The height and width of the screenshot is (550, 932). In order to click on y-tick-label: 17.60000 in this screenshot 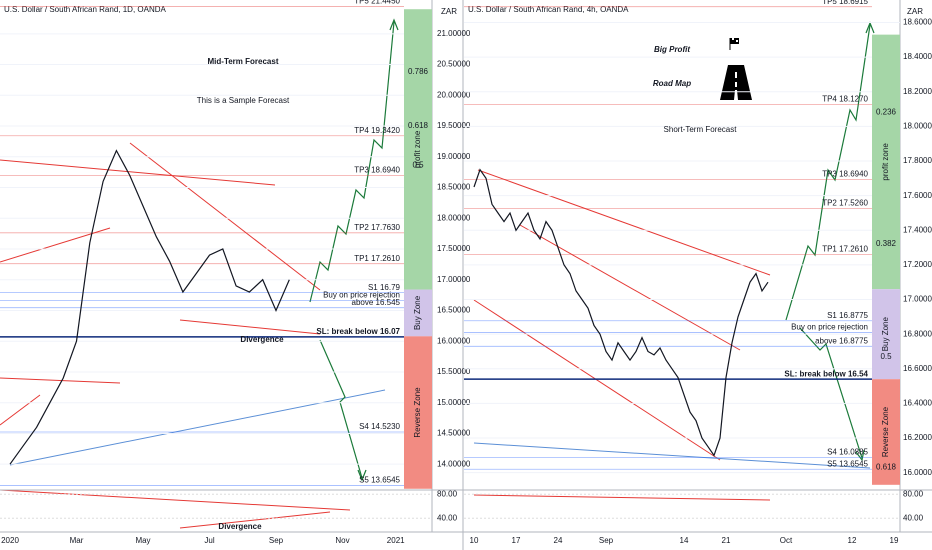, I will do `click(917, 195)`.